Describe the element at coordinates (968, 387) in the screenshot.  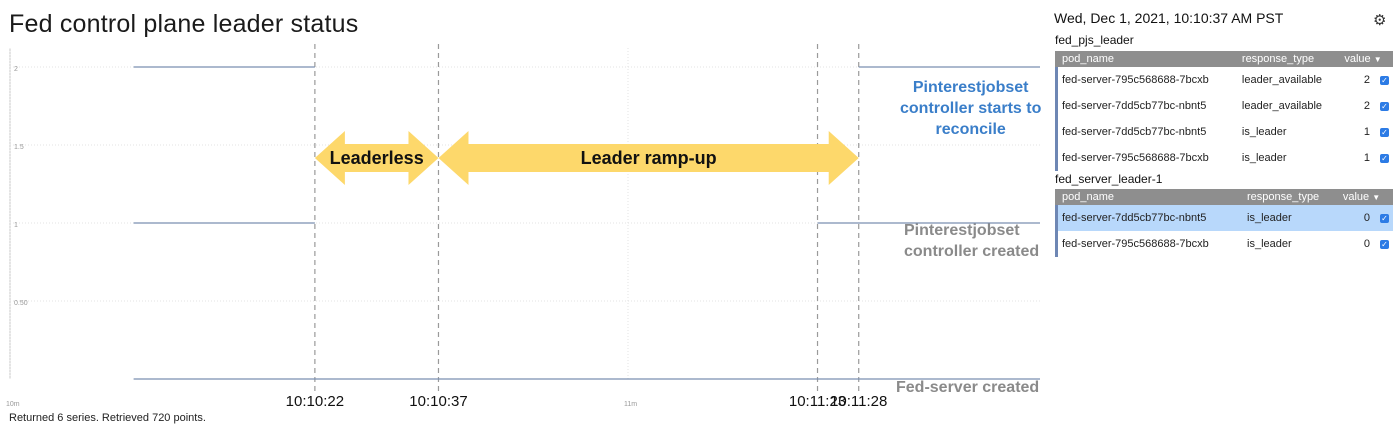
I see `fed-created-annotation: Fed-server created` at that location.